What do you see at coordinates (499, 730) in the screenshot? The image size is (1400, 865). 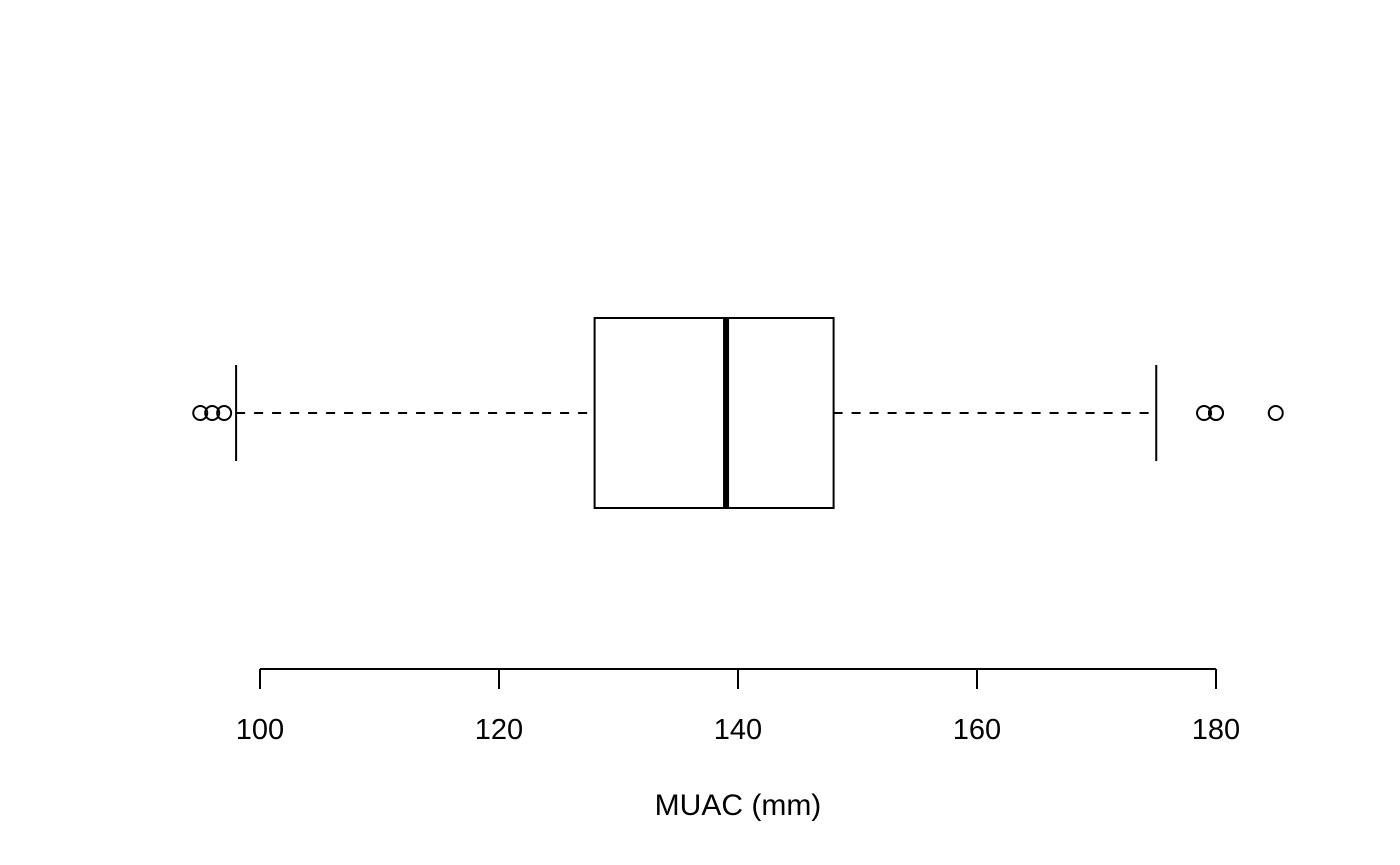 I see `x-tick-label-120: 120` at bounding box center [499, 730].